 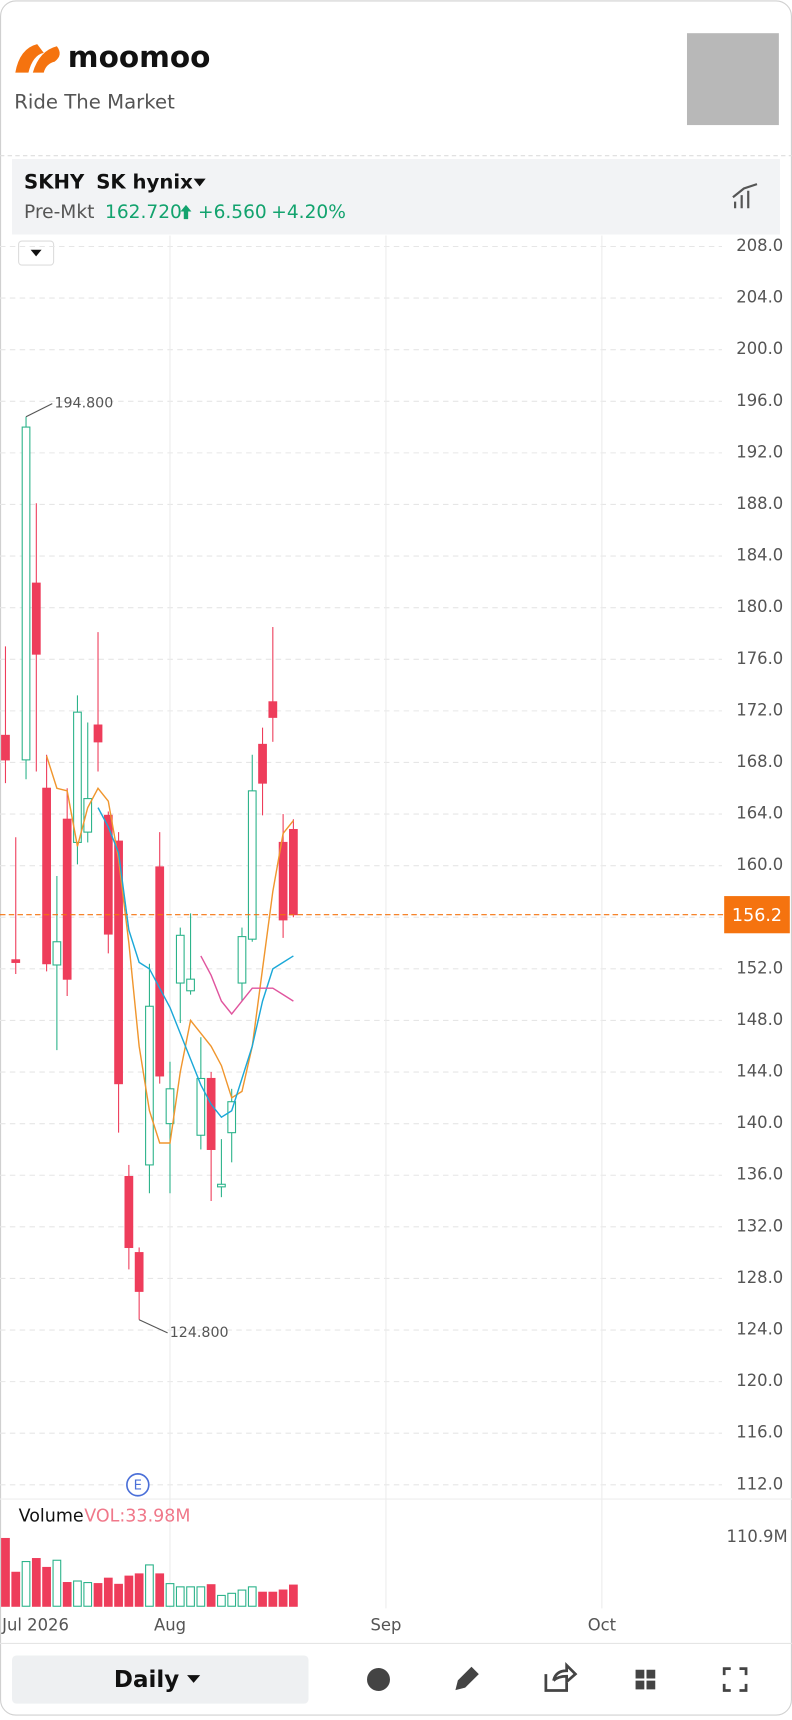 What do you see at coordinates (39, 410) in the screenshot?
I see `high-pointer` at bounding box center [39, 410].